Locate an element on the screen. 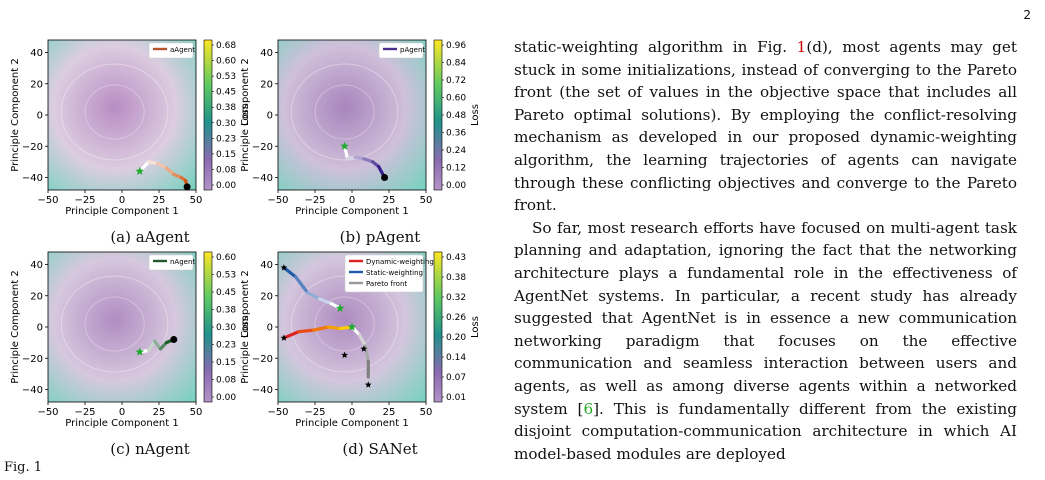 The image size is (1045, 480). citation: 6 is located at coordinates (588, 408).